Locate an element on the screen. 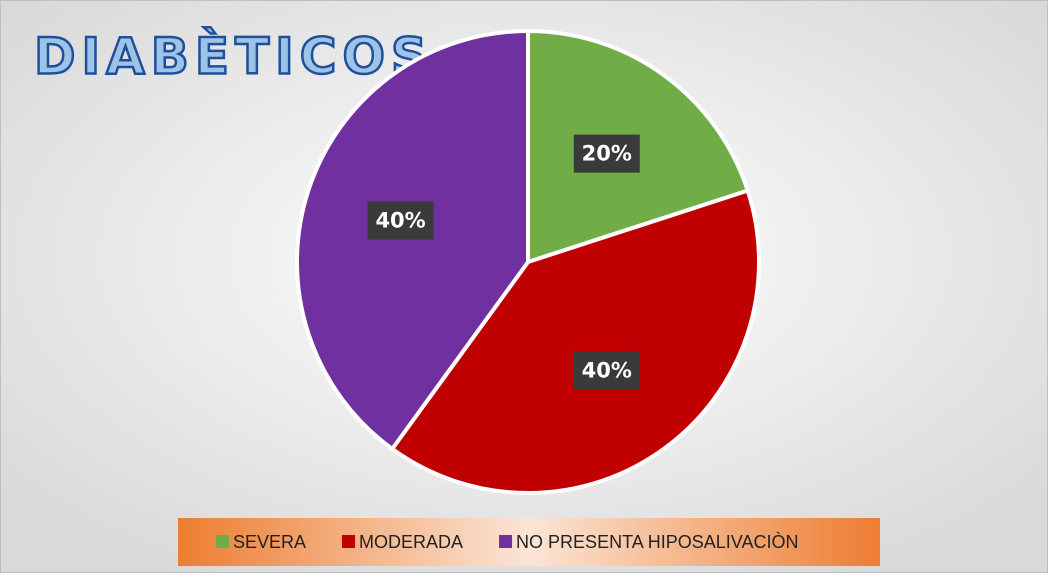  data-label: 20% is located at coordinates (607, 154).